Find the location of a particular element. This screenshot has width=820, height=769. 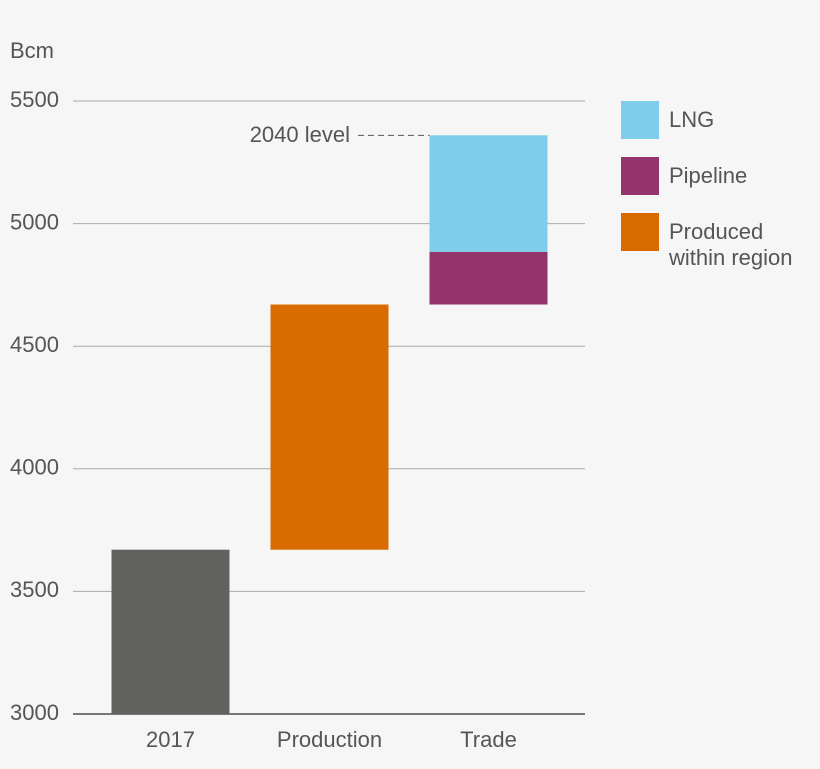

y-tick-label: 3500 is located at coordinates (34, 589).